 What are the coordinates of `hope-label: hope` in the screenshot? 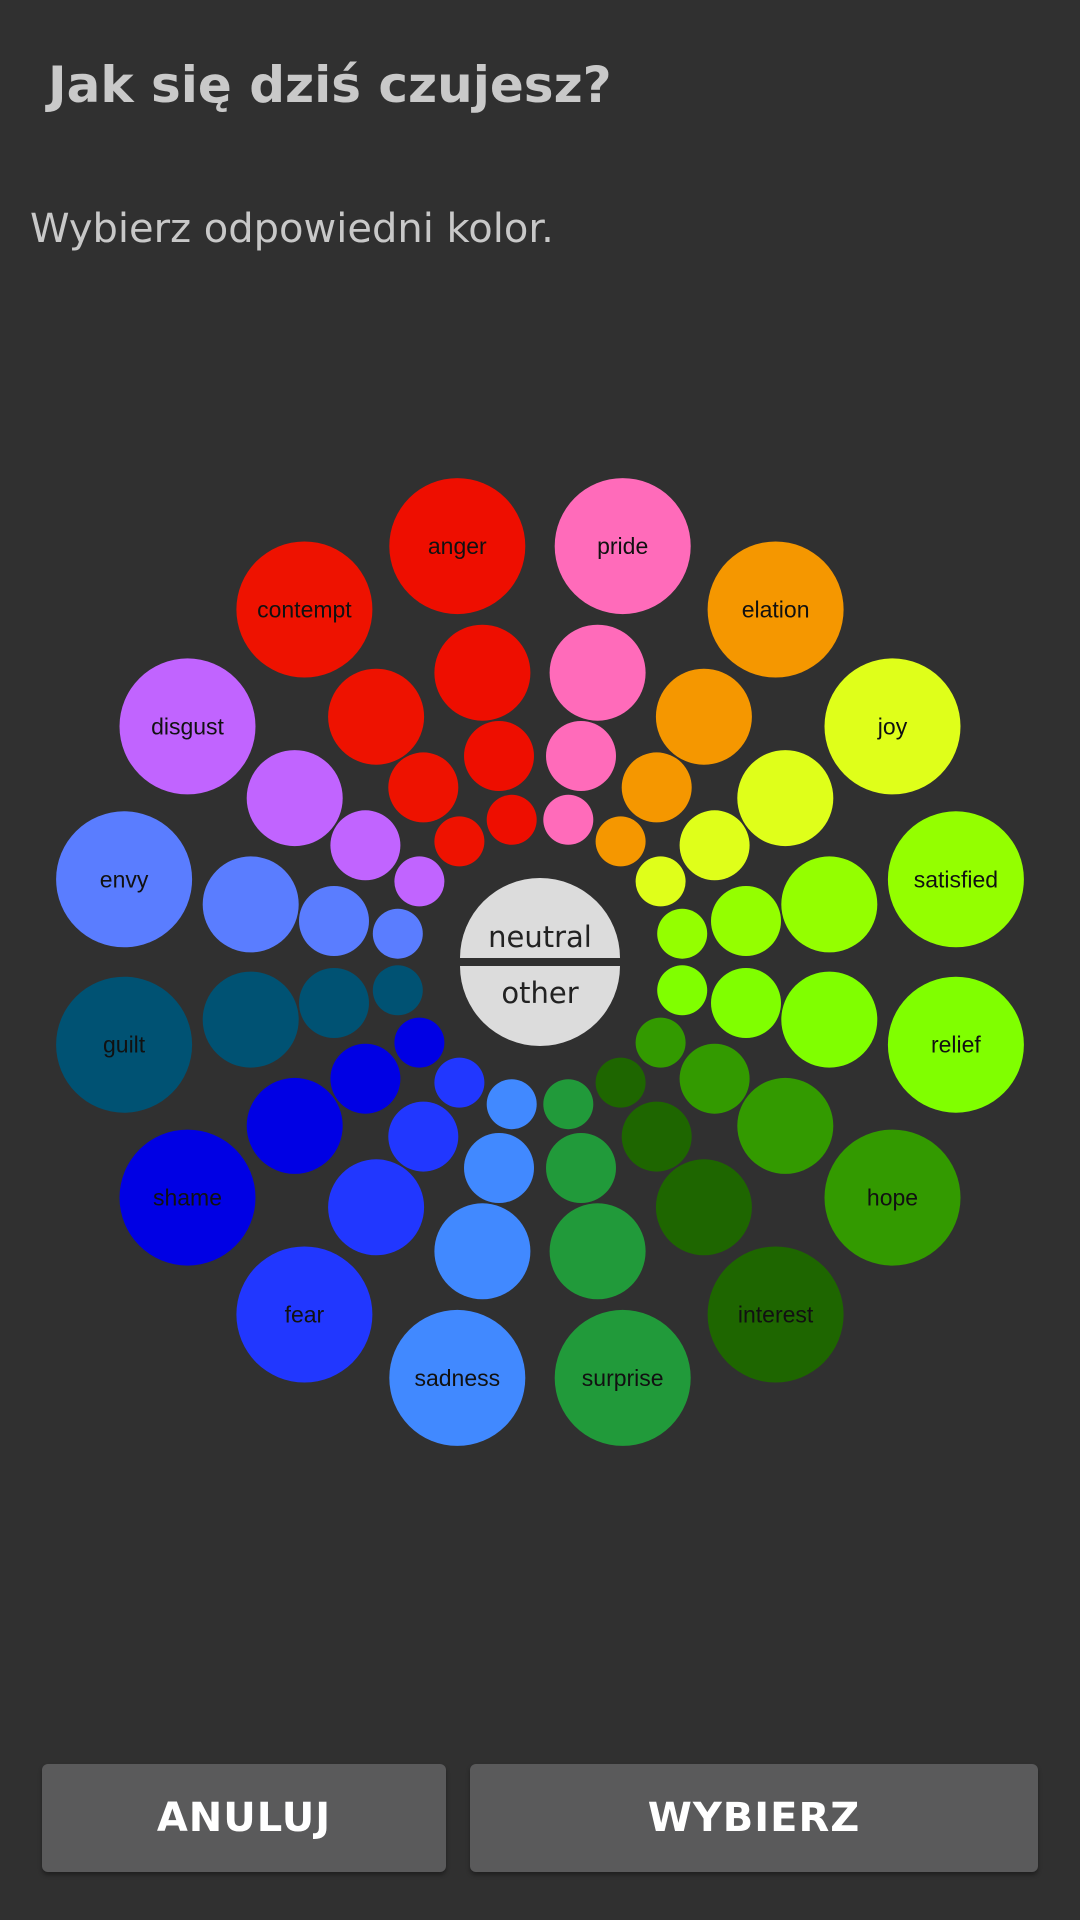 It's located at (892, 1198).